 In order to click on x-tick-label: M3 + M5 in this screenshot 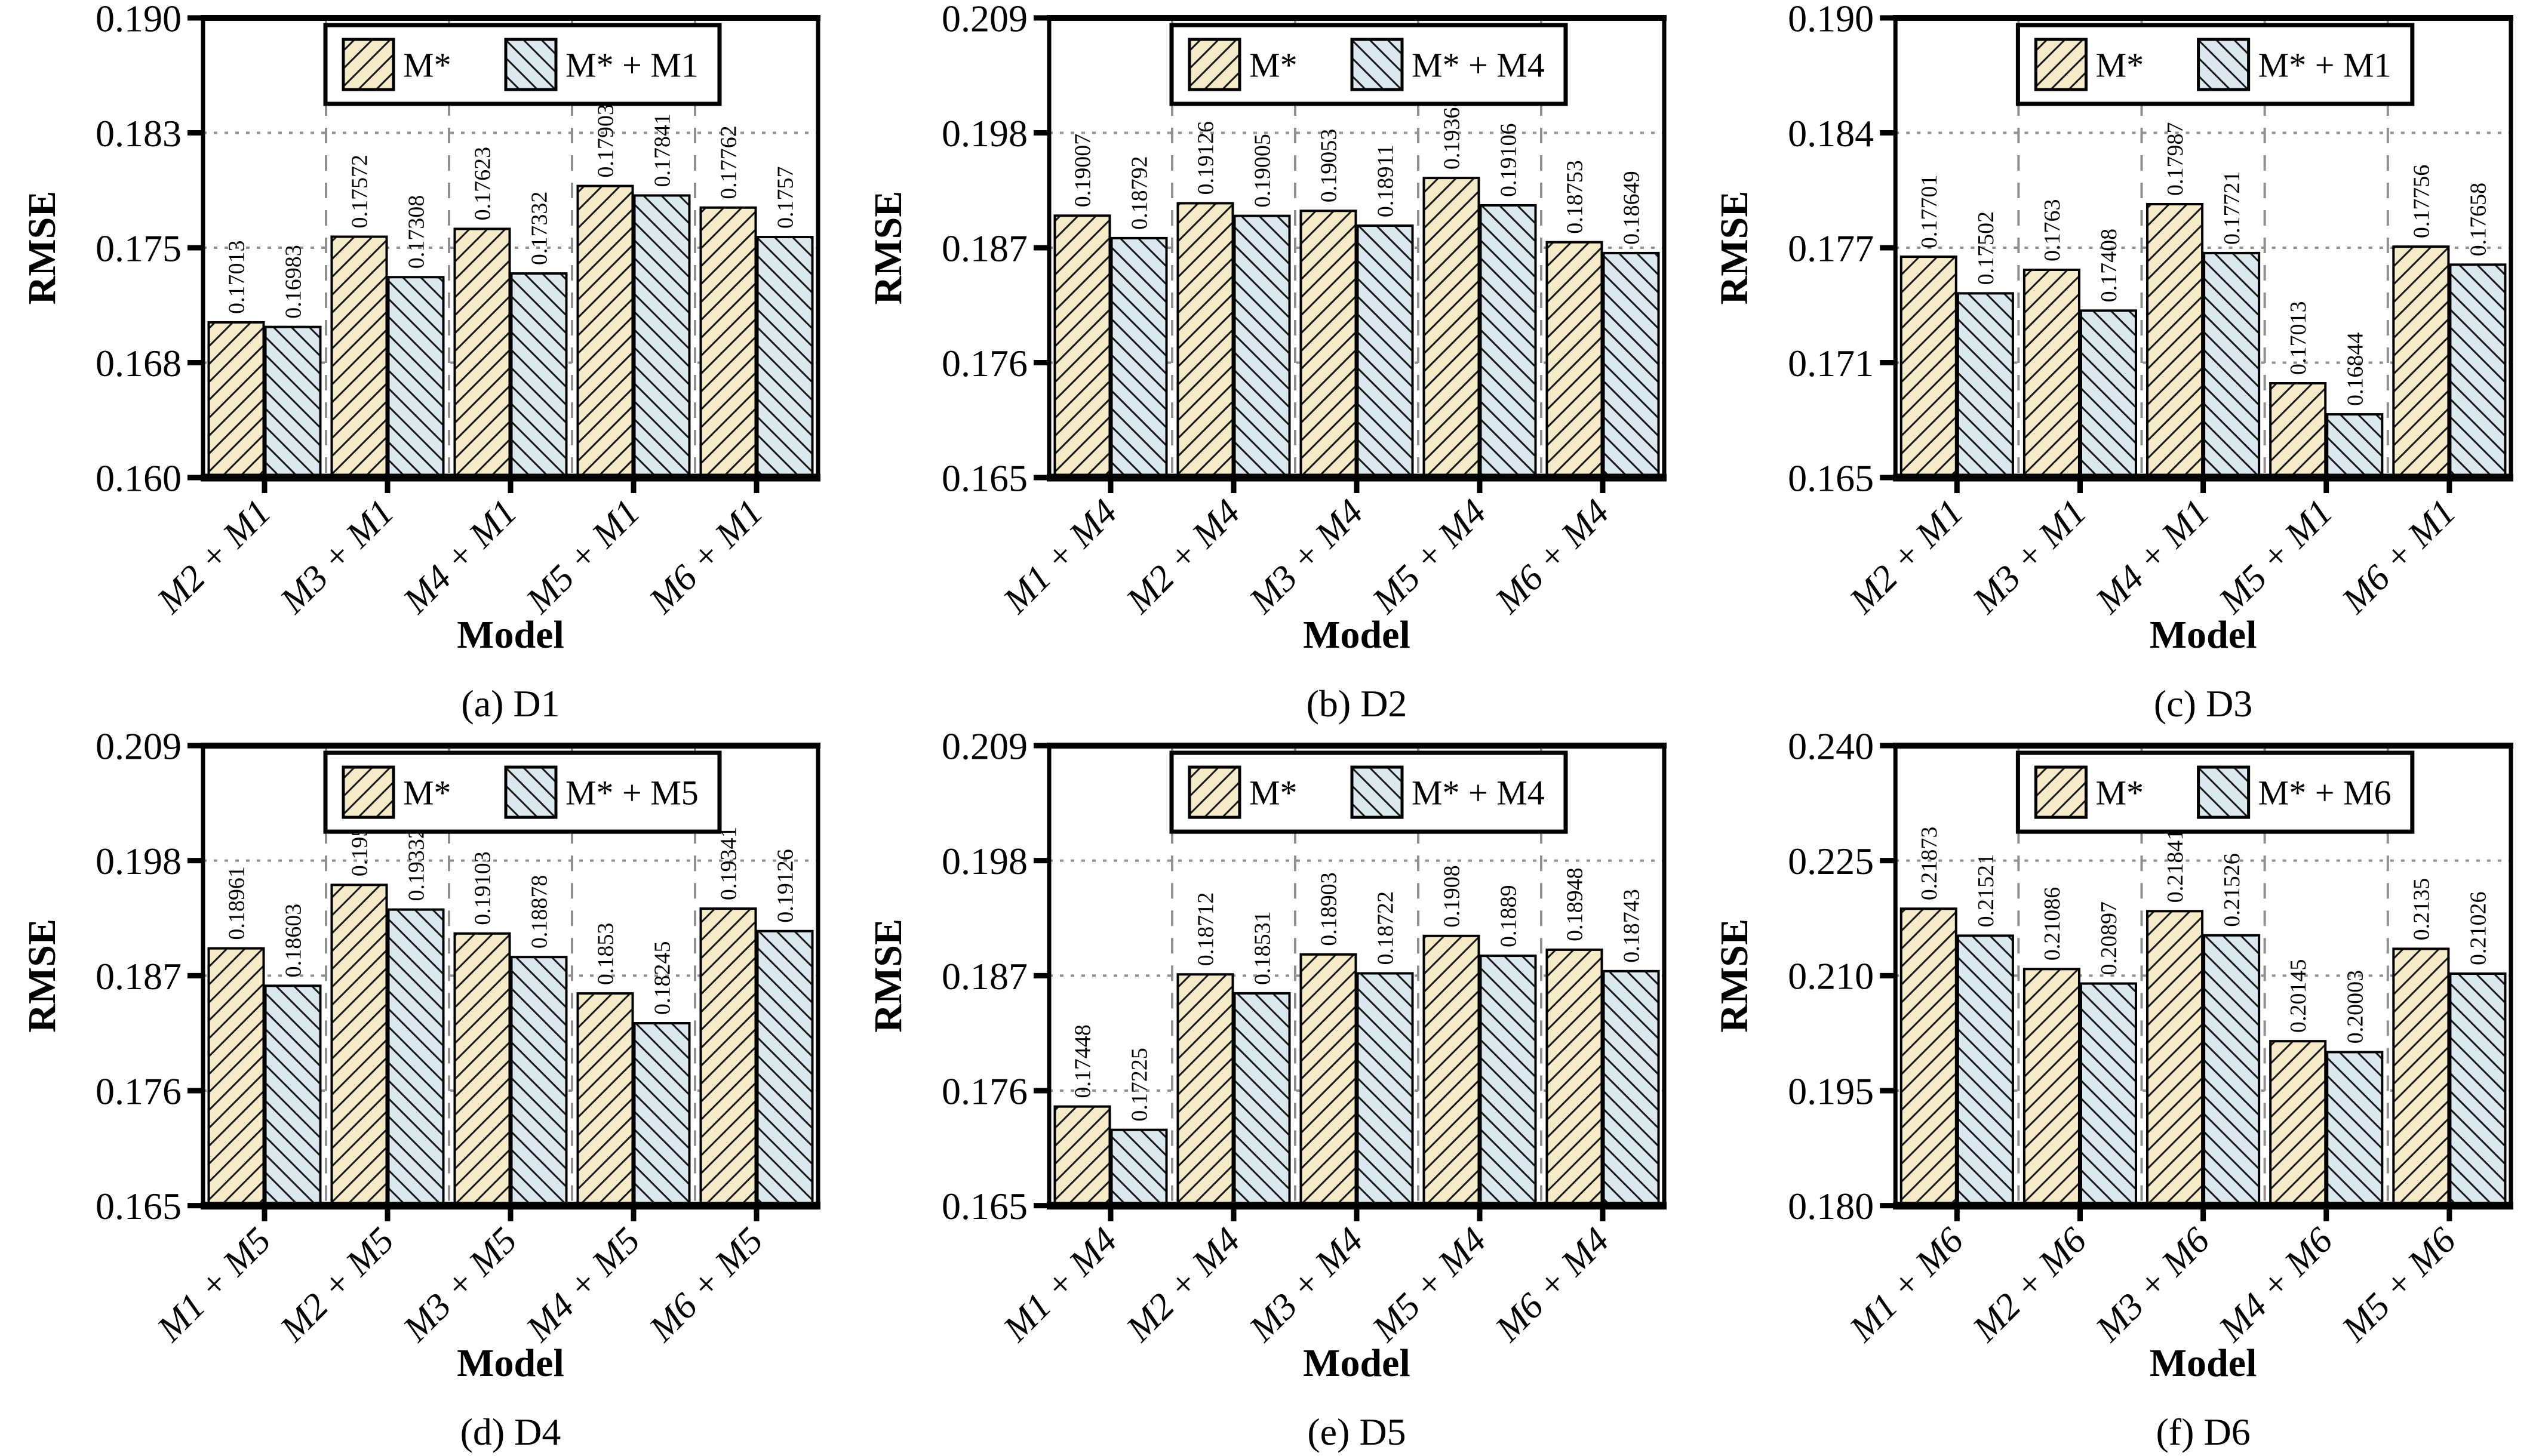, I will do `click(460, 1285)`.